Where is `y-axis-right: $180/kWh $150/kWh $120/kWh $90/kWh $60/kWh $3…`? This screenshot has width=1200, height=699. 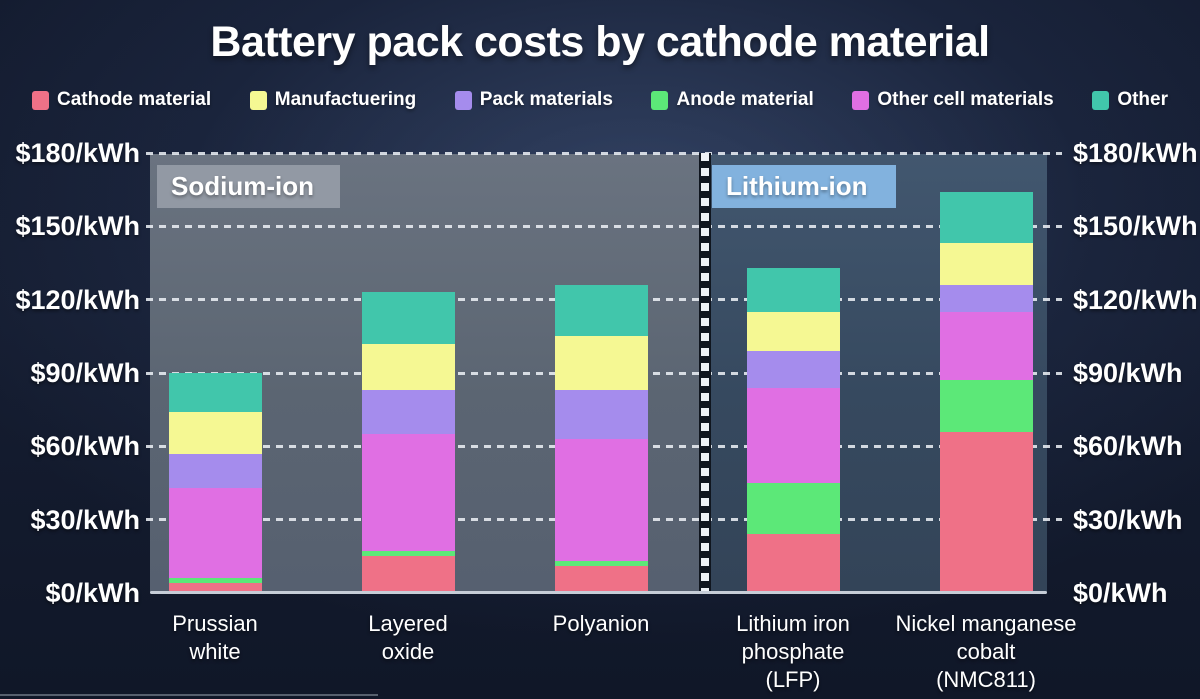
y-axis-right: $180/kWh $150/kWh $120/kWh $90/kWh $60/kWh $3… is located at coordinates (1136, 349).